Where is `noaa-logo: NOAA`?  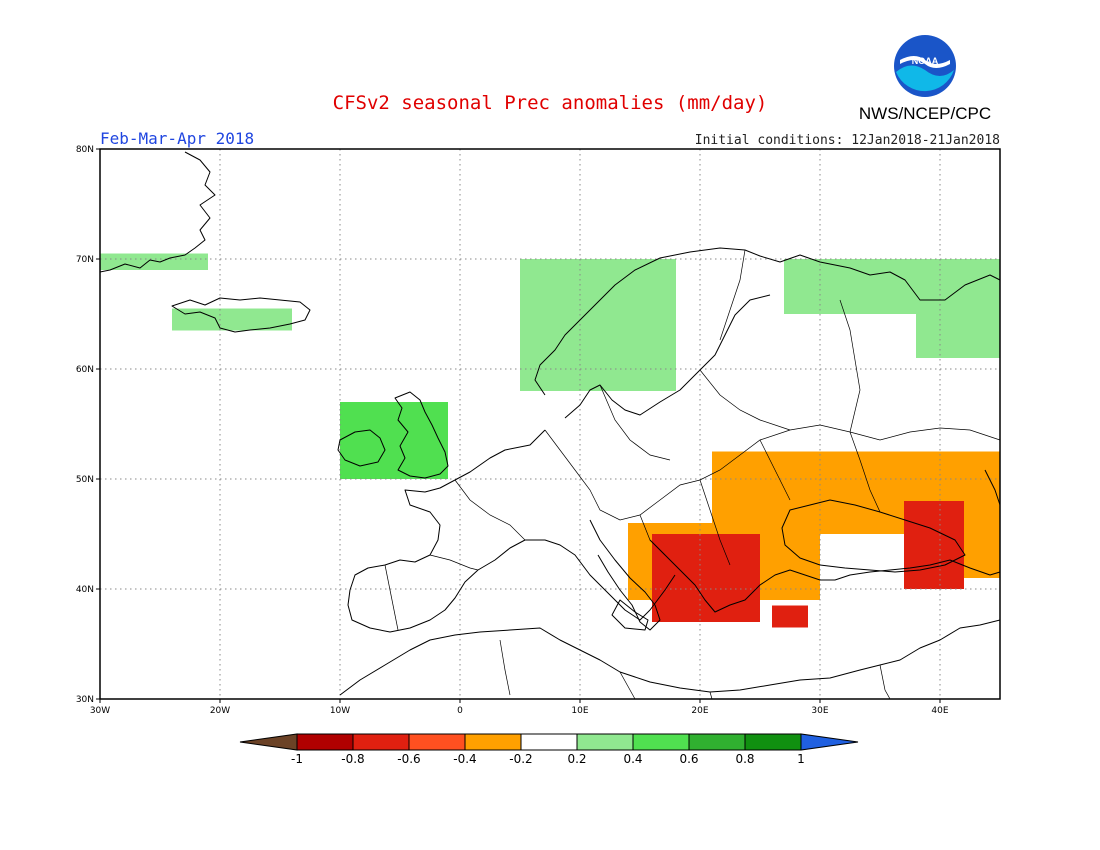 noaa-logo: NOAA is located at coordinates (925, 66).